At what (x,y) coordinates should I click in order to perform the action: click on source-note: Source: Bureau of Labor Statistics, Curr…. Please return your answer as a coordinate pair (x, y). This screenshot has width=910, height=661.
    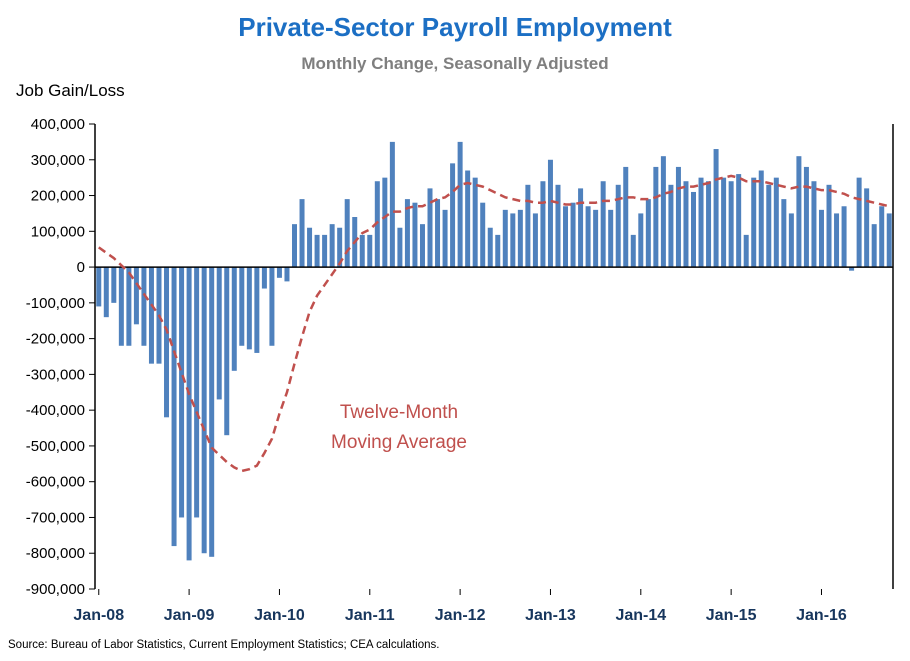
    Looking at the image, I should click on (224, 645).